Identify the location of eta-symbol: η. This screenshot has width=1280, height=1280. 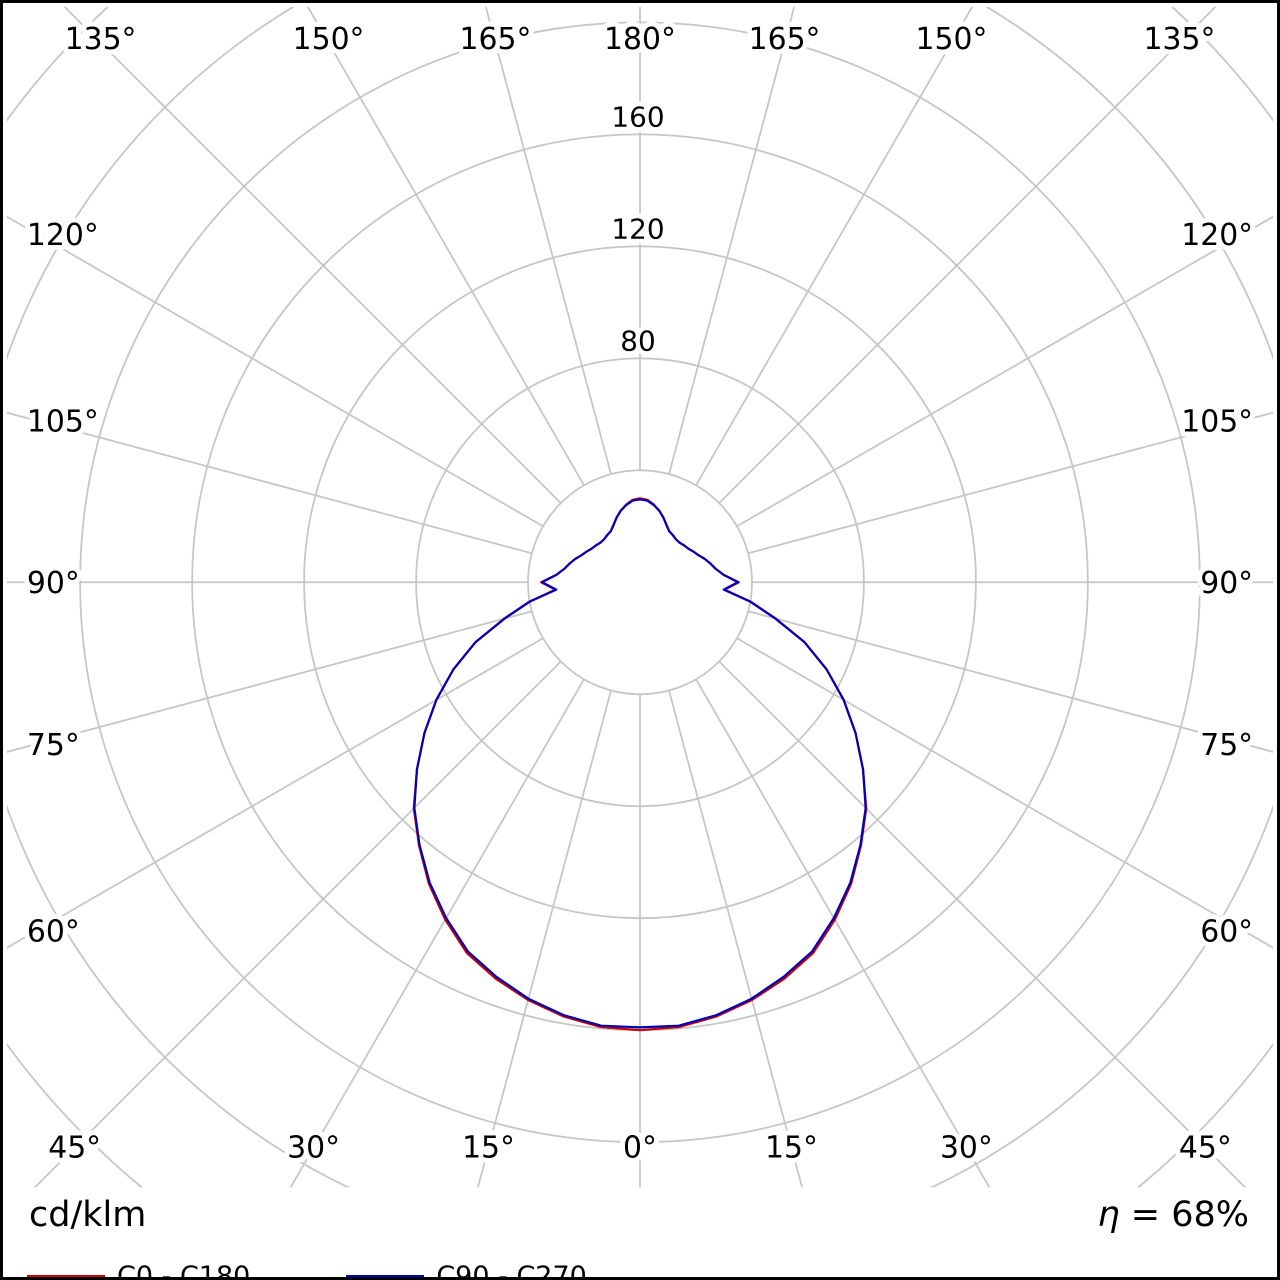
(1108, 1215).